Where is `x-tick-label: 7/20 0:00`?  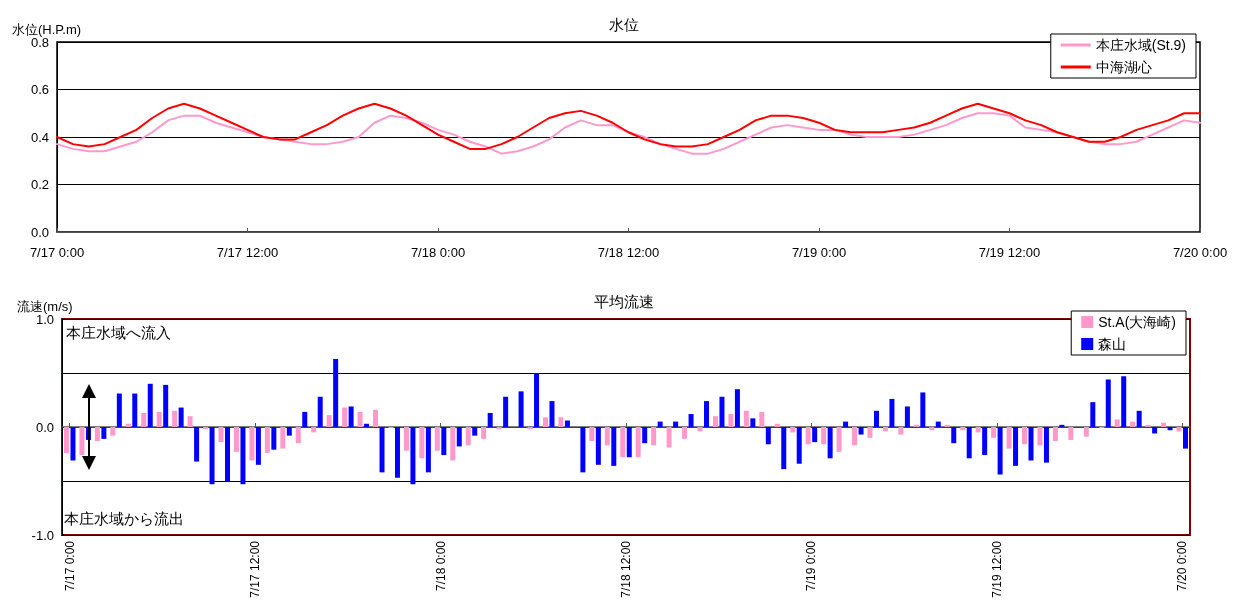
x-tick-label: 7/20 0:00 is located at coordinates (1200, 252).